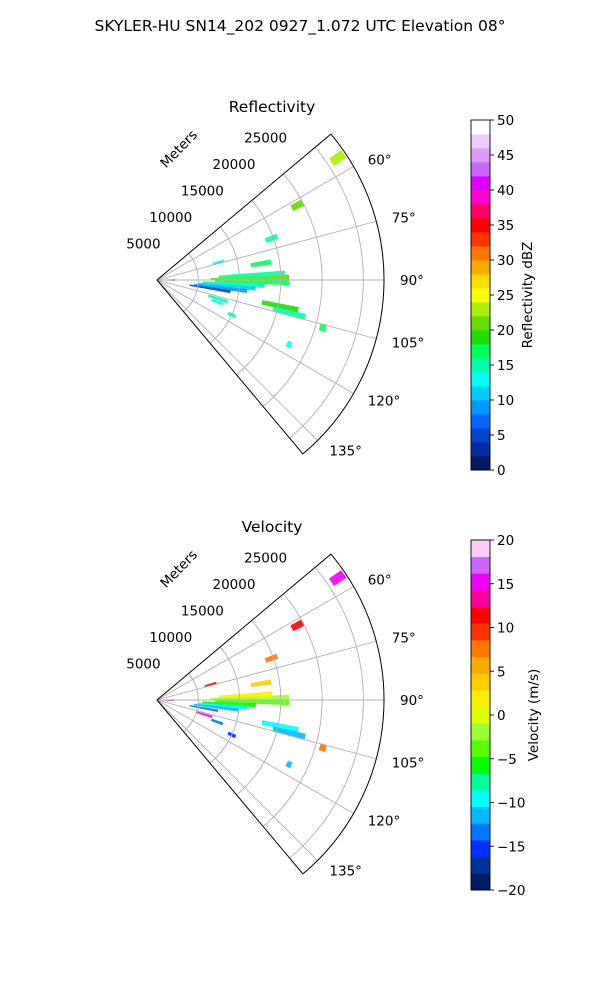  Describe the element at coordinates (265, 138) in the screenshot. I see `range-tick-label: 25000` at that location.